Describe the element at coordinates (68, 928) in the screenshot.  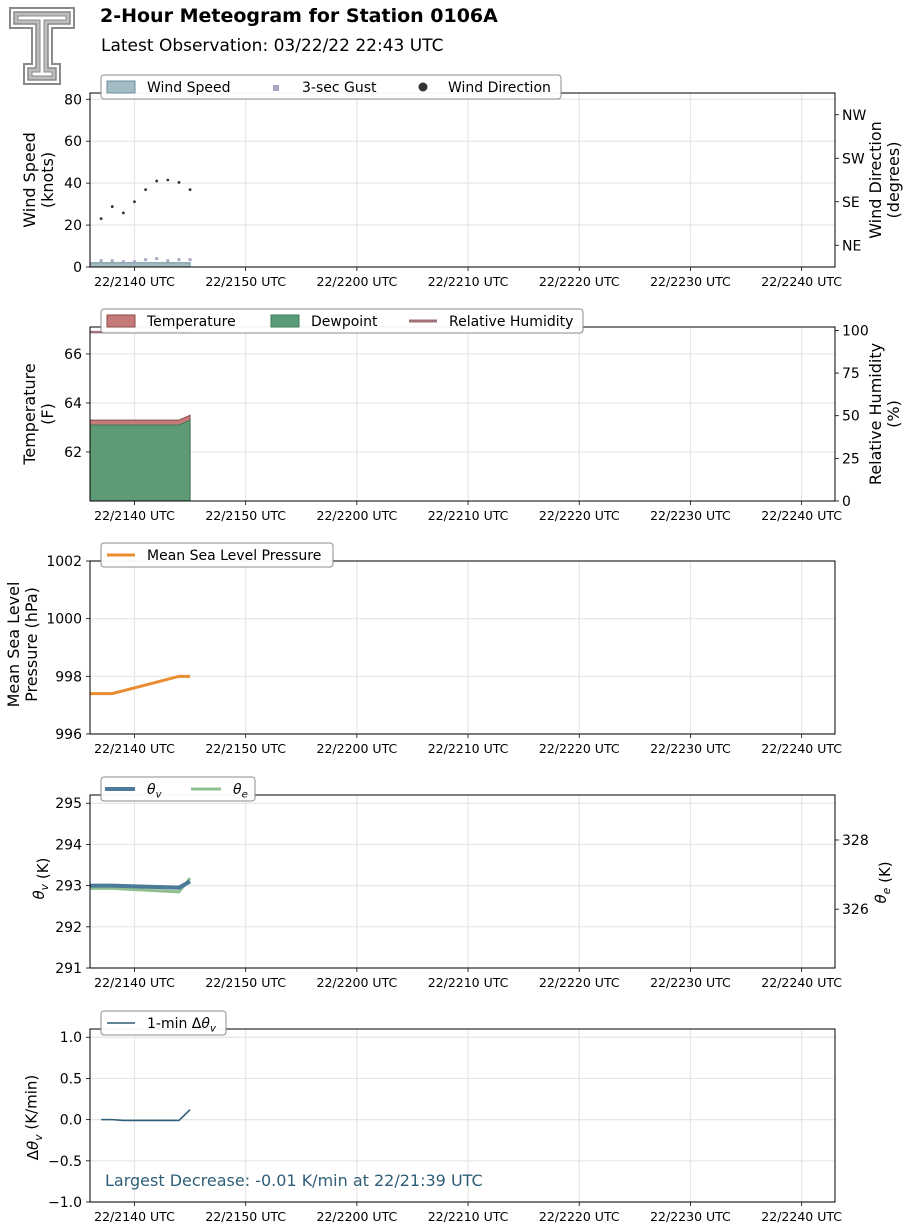
I see `y-tick-label: 292` at that location.